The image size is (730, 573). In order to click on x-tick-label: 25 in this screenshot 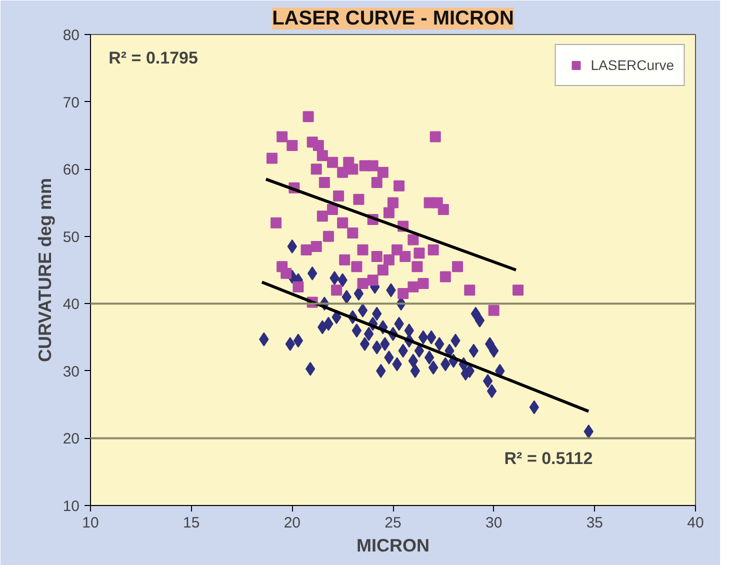, I will do `click(393, 523)`.